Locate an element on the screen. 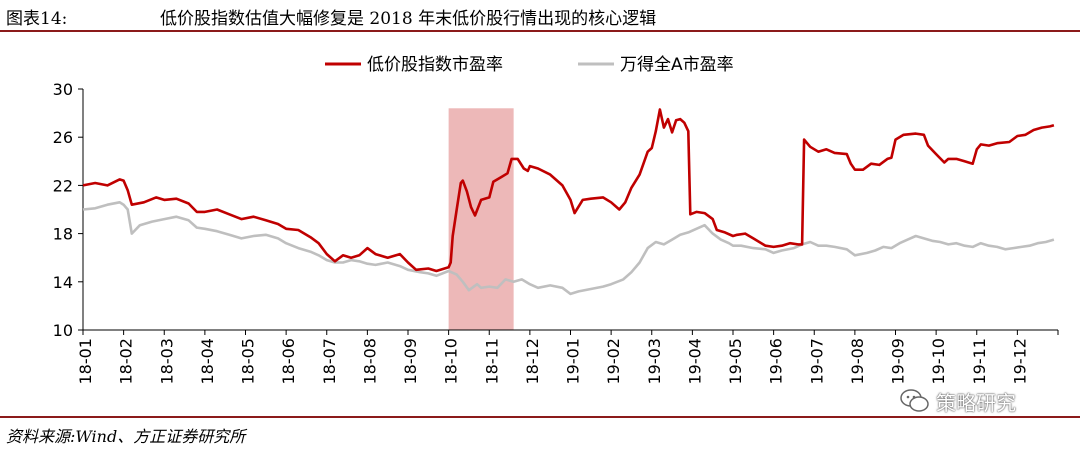 The height and width of the screenshot is (451, 1080). y-tick-label: 10 is located at coordinates (63, 330).